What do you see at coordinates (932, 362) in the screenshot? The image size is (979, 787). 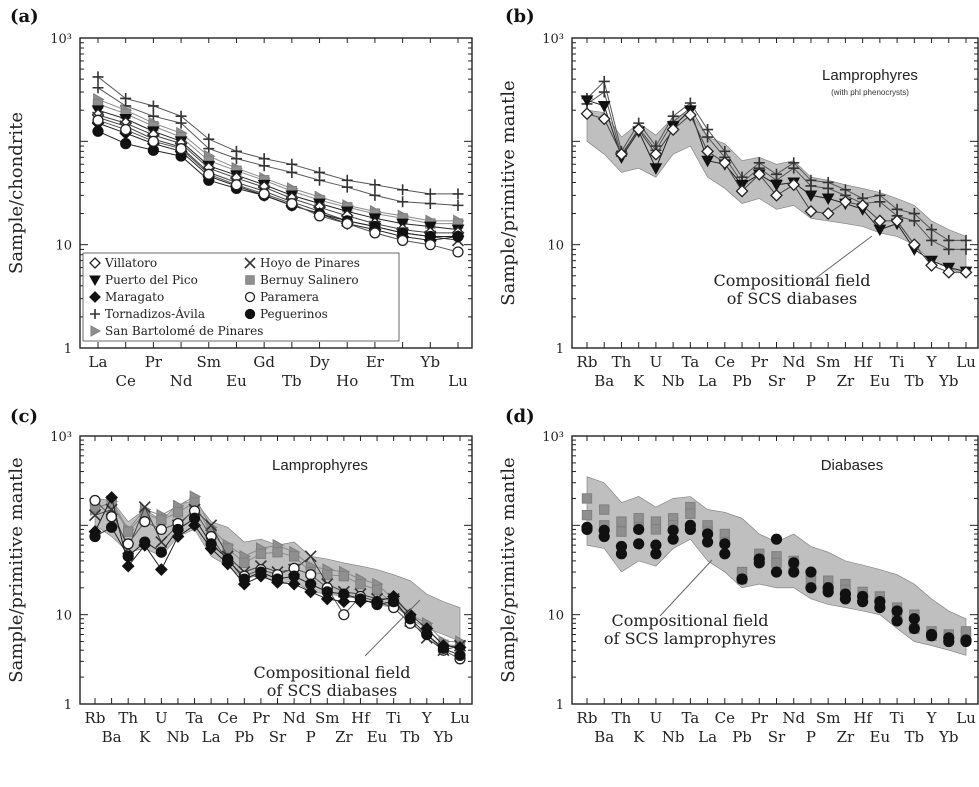 I see `x-tick-label: Y` at bounding box center [932, 362].